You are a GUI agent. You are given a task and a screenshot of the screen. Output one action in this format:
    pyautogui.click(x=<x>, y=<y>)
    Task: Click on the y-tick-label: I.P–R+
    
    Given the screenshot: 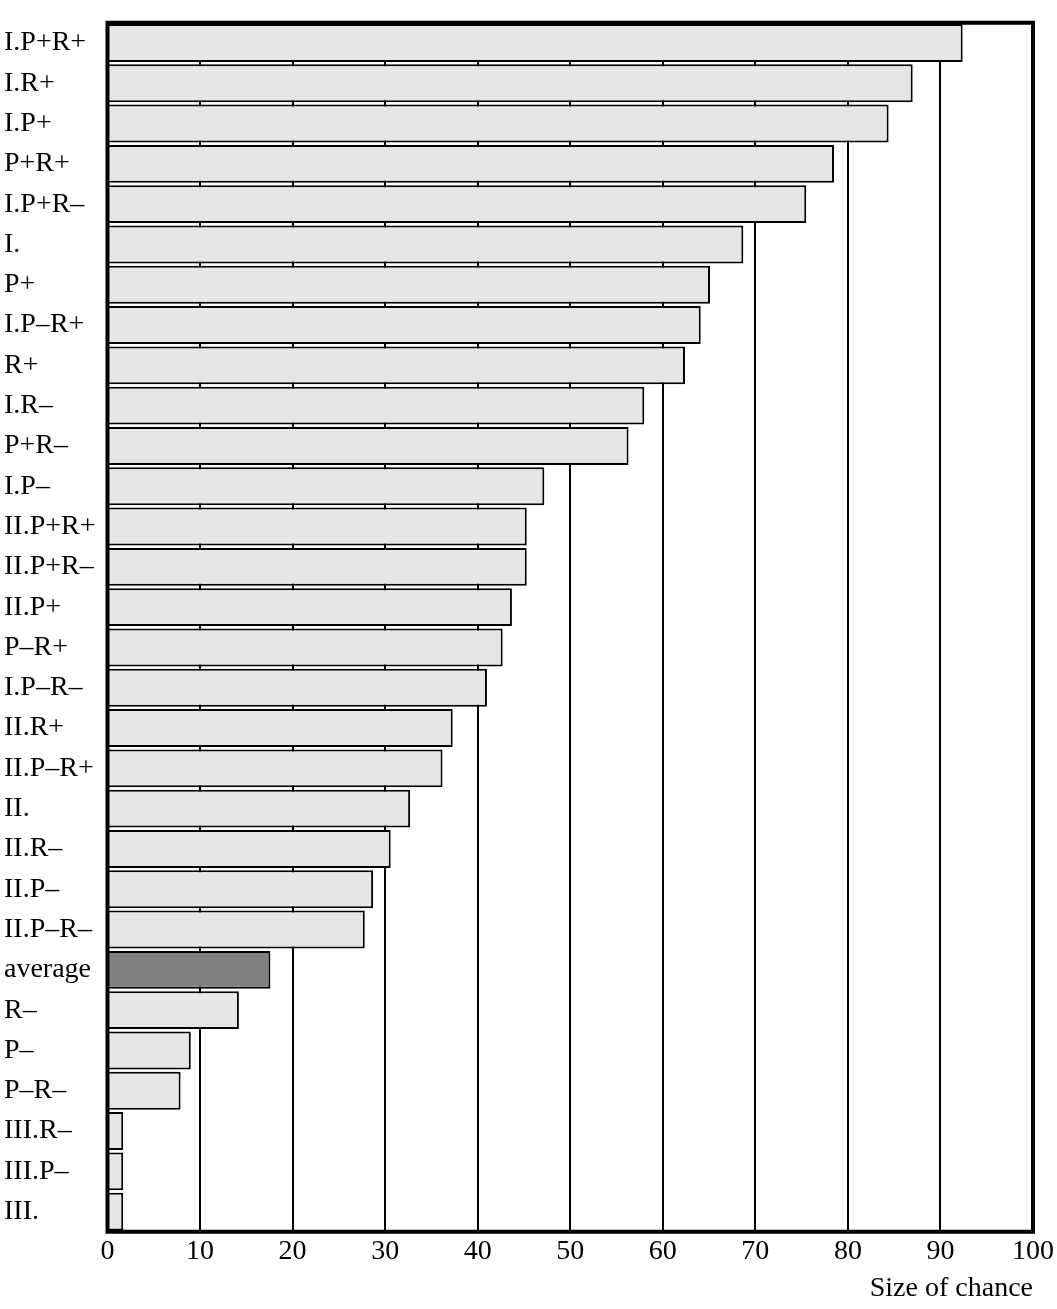 What is the action you would take?
    pyautogui.click(x=44, y=323)
    